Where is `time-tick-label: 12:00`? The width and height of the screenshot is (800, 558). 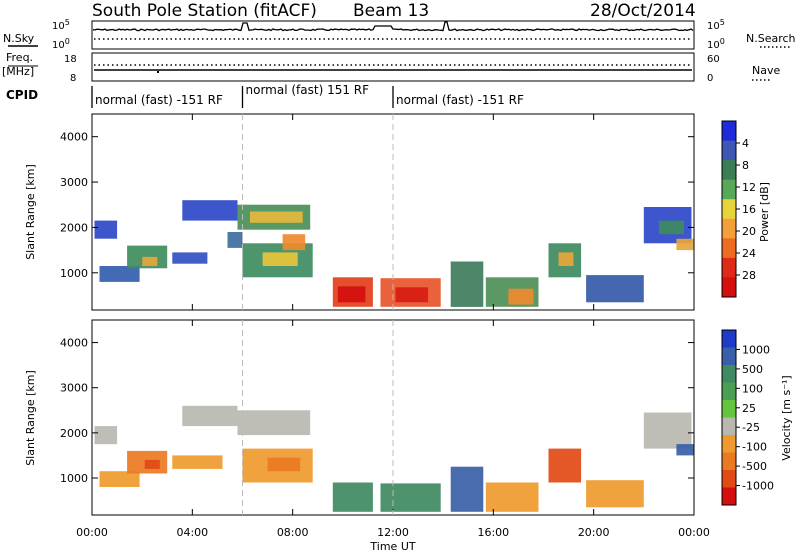
time-tick-label: 12:00 is located at coordinates (393, 532).